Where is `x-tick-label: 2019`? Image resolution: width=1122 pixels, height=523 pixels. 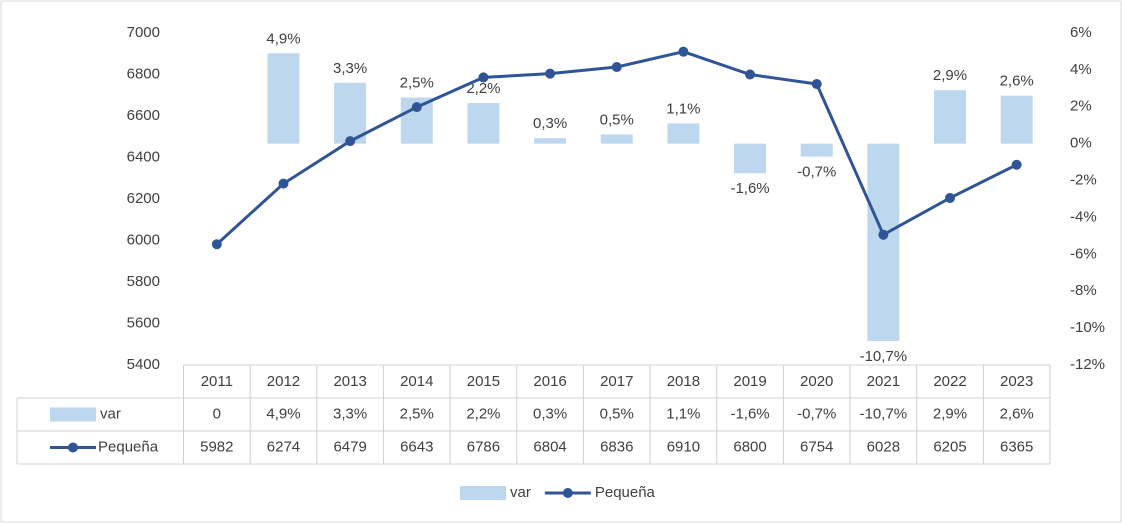
x-tick-label: 2019 is located at coordinates (749, 381).